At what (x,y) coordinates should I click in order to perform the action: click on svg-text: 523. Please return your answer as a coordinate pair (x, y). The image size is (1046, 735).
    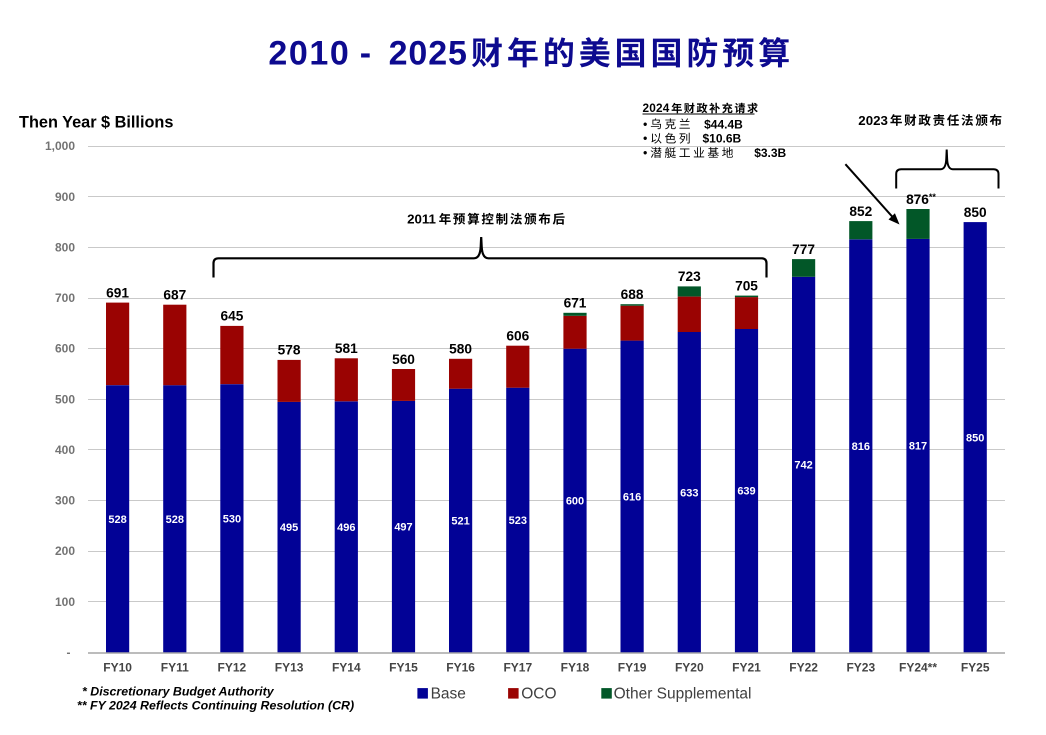
    Looking at the image, I should click on (518, 521).